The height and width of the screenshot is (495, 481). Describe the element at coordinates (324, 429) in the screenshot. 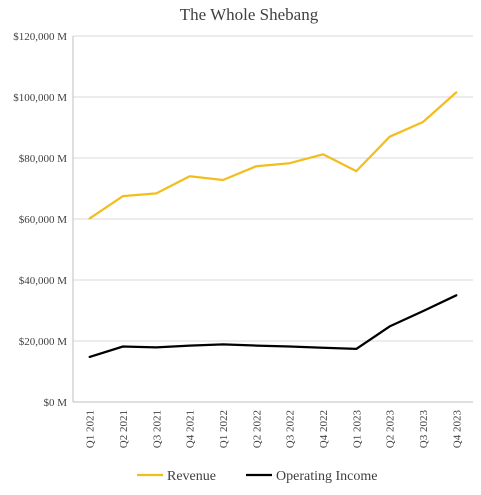

I see `x-tick-label: Q4 2022` at that location.